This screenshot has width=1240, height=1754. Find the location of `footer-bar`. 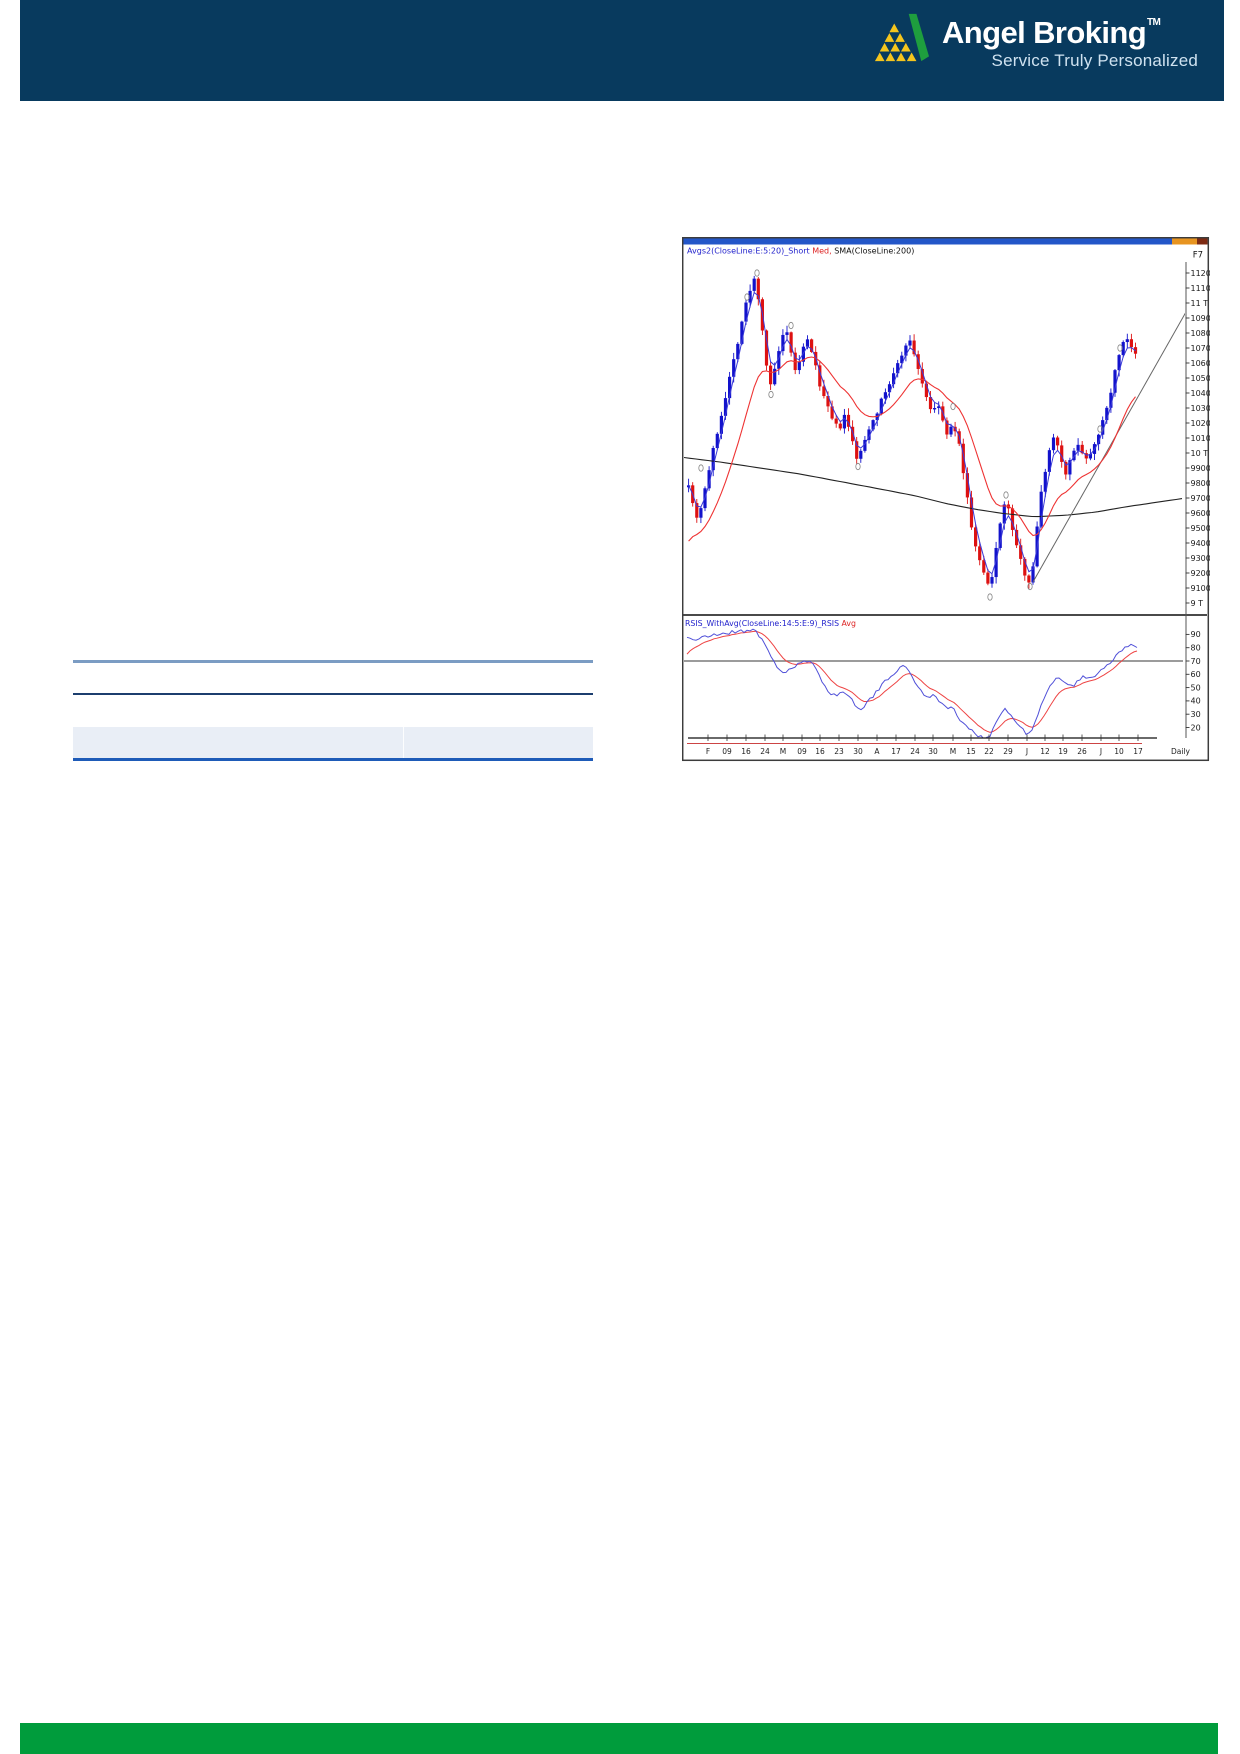

footer-bar is located at coordinates (619, 1738).